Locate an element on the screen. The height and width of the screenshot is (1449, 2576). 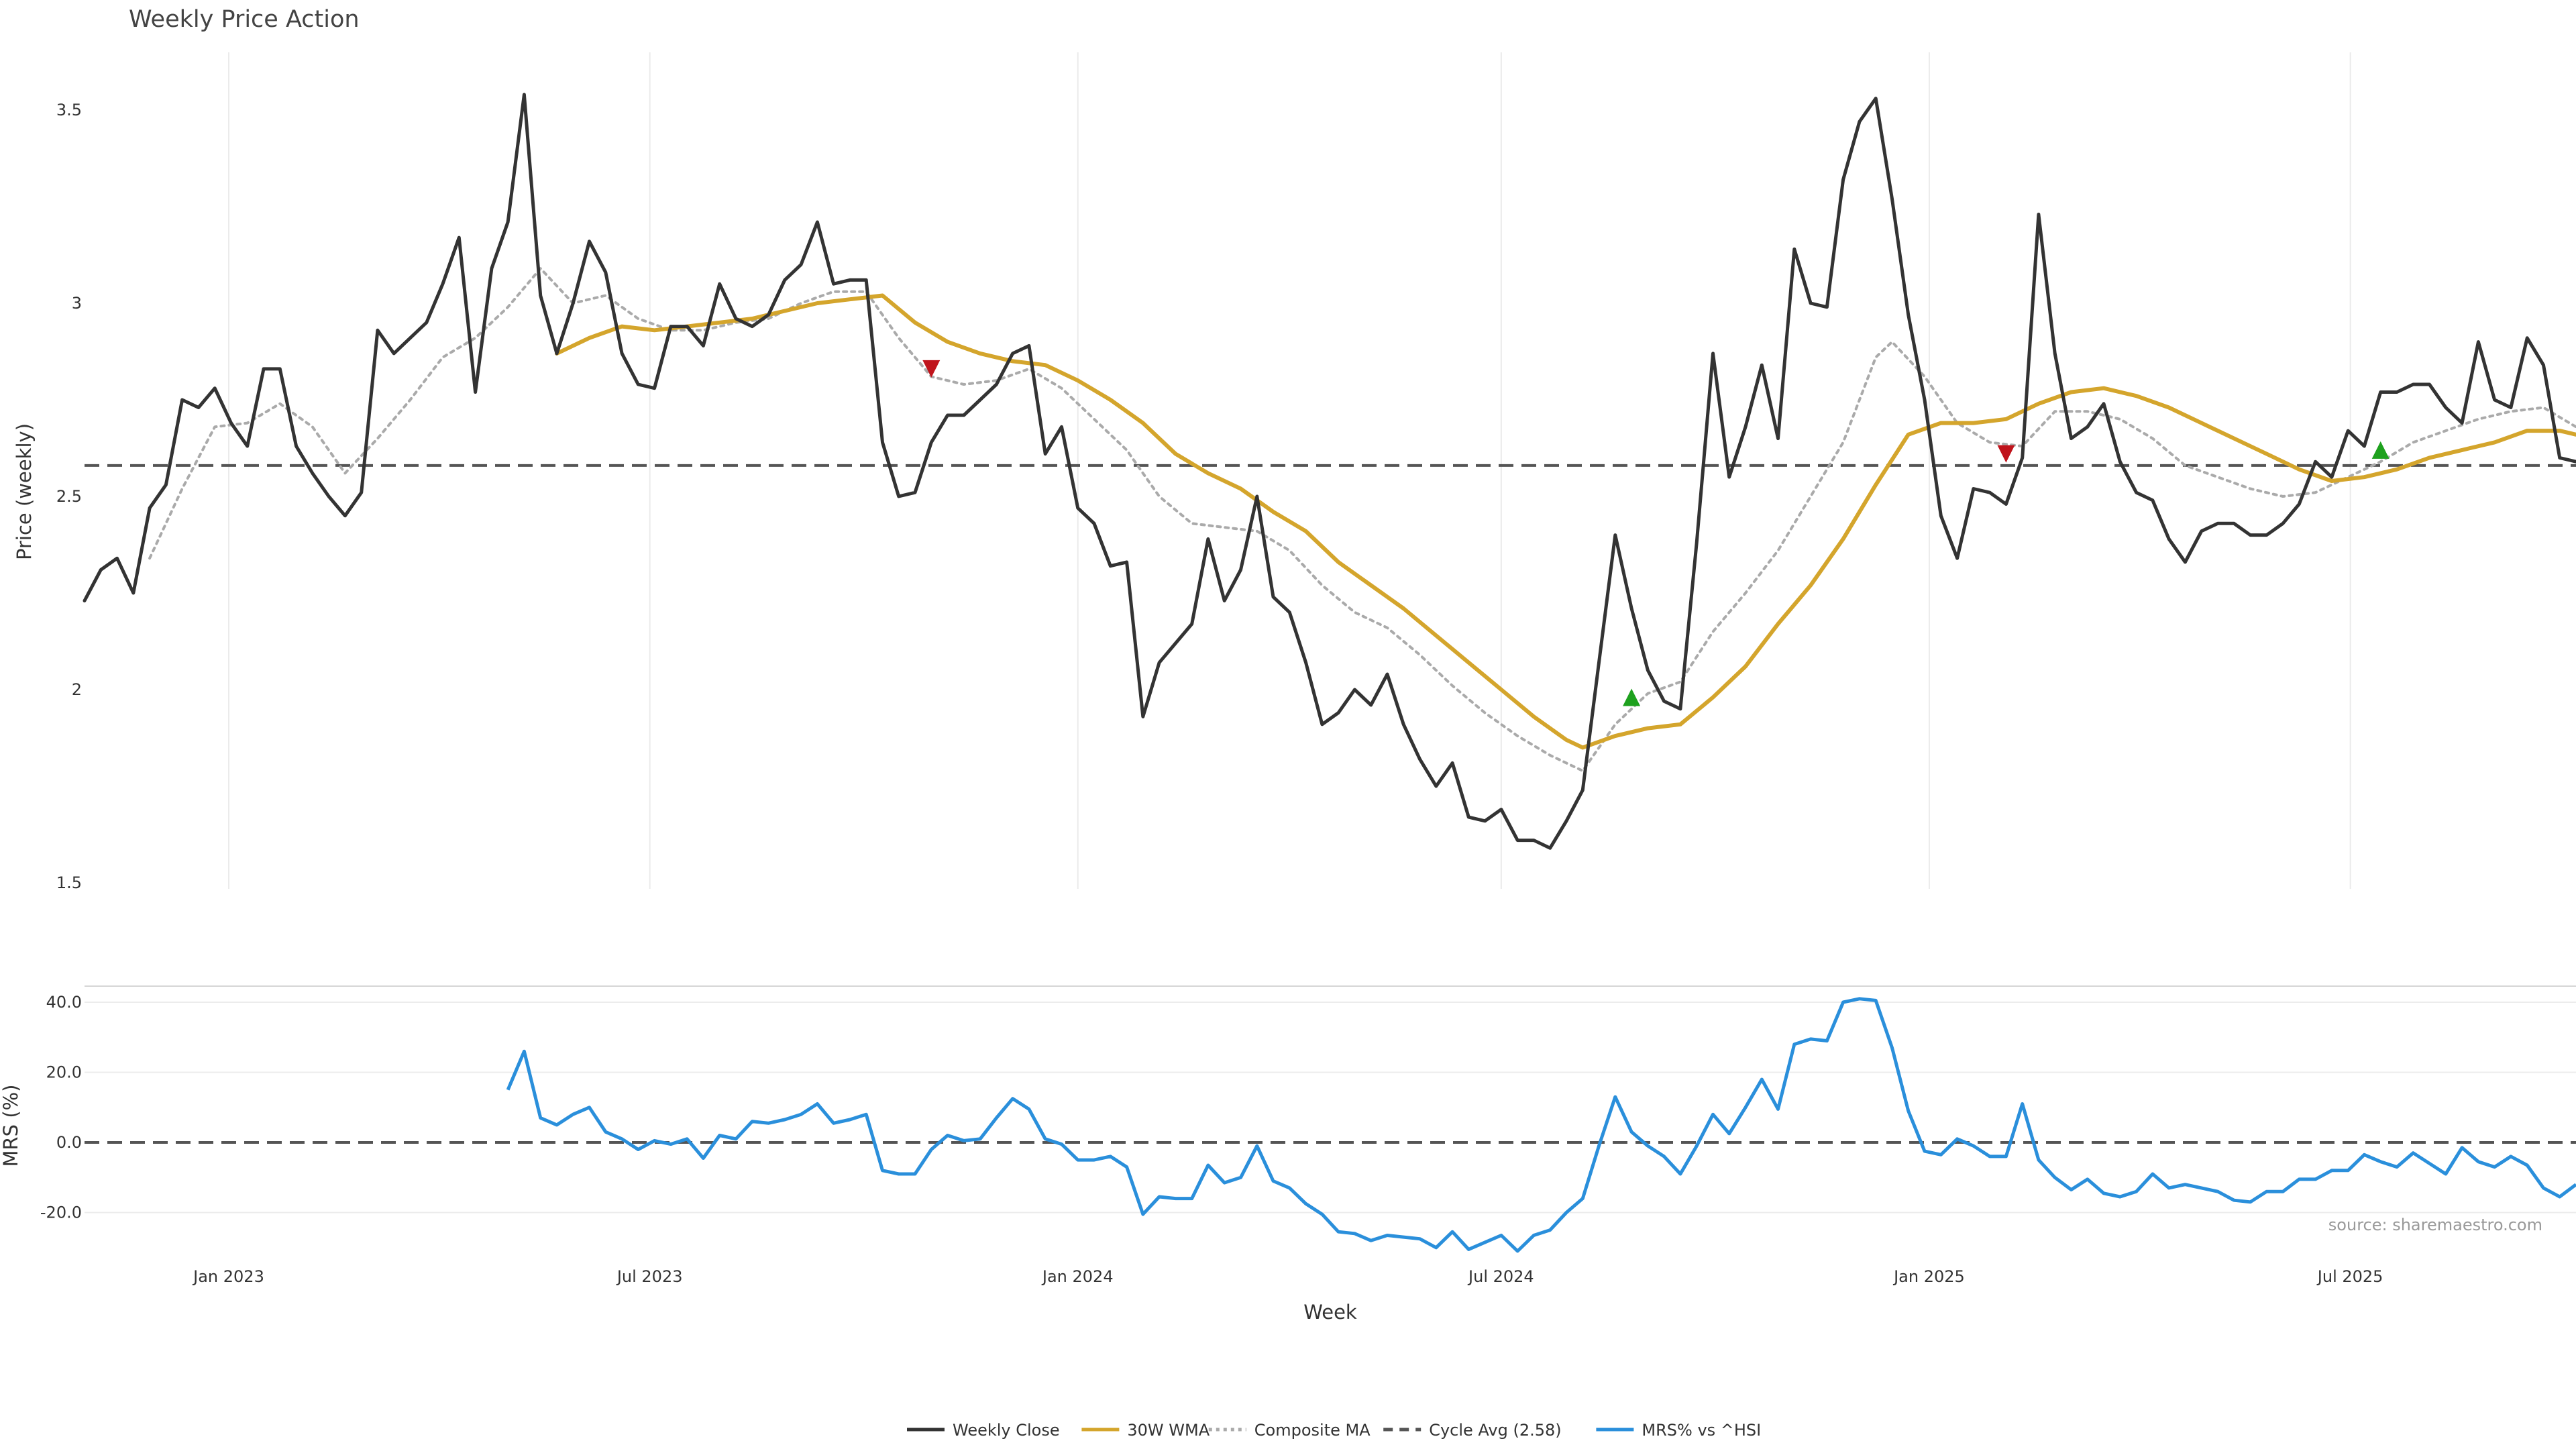
legend-item: Cycle Avg (2.58) is located at coordinates (1472, 1430).